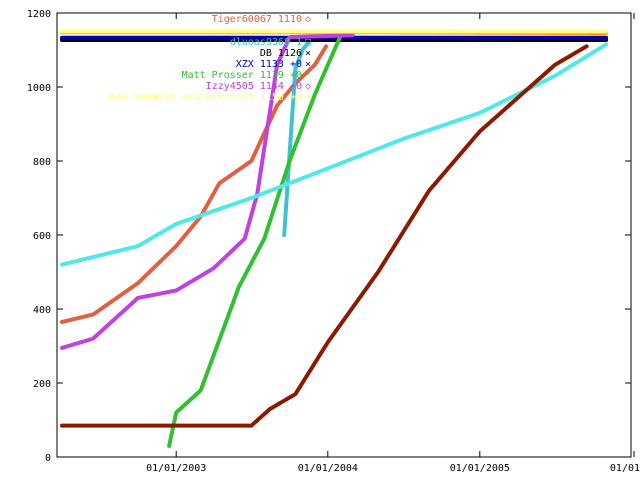 This screenshot has height=480, width=640. I want to click on y-tick-label: 0, so click(48, 458).